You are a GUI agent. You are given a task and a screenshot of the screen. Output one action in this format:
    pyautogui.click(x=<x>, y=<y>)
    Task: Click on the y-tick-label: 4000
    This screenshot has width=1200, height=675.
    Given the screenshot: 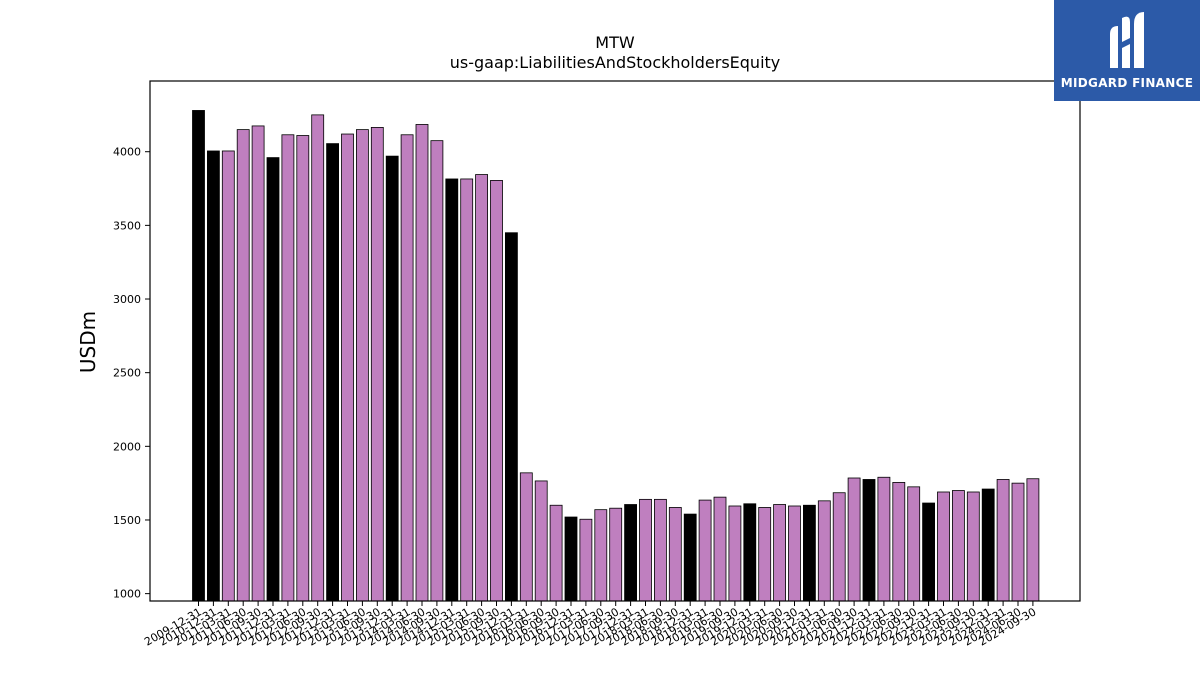 What is the action you would take?
    pyautogui.click(x=127, y=152)
    